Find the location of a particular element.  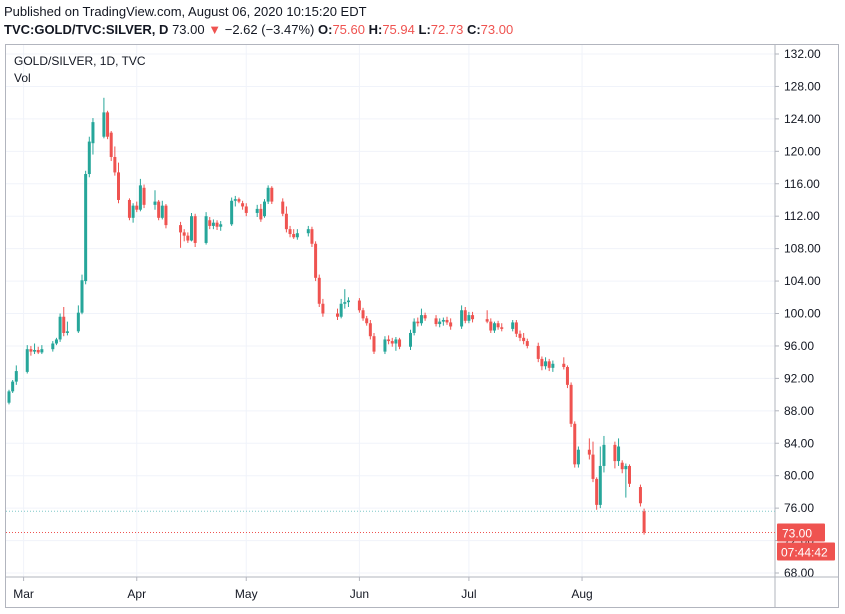

y-tick-label: 84.00 is located at coordinates (799, 443).